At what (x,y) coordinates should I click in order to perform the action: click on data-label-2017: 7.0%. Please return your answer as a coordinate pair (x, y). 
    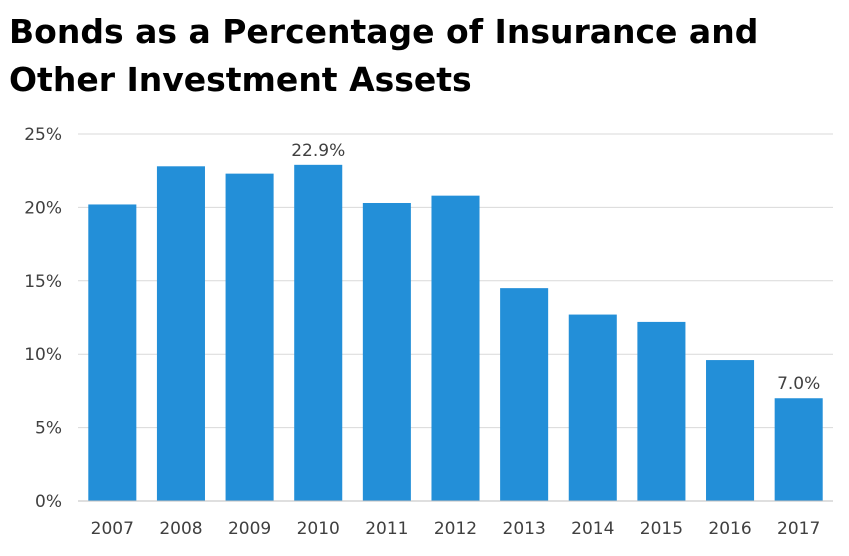
    Looking at the image, I should click on (798, 384).